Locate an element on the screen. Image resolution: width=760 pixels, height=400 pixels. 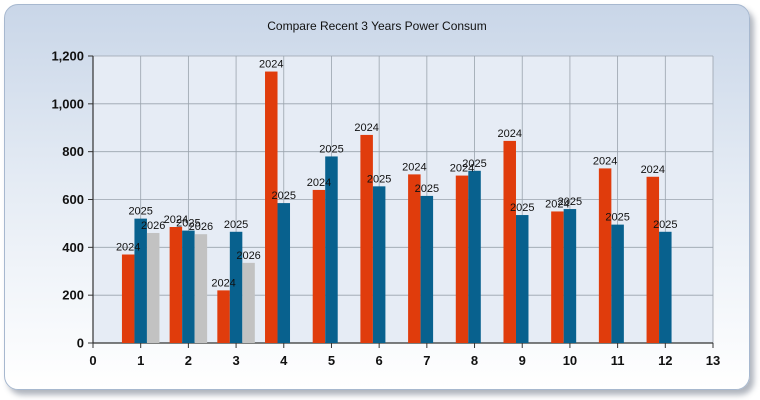
y-tick-label: 1,000 is located at coordinates (67, 103).